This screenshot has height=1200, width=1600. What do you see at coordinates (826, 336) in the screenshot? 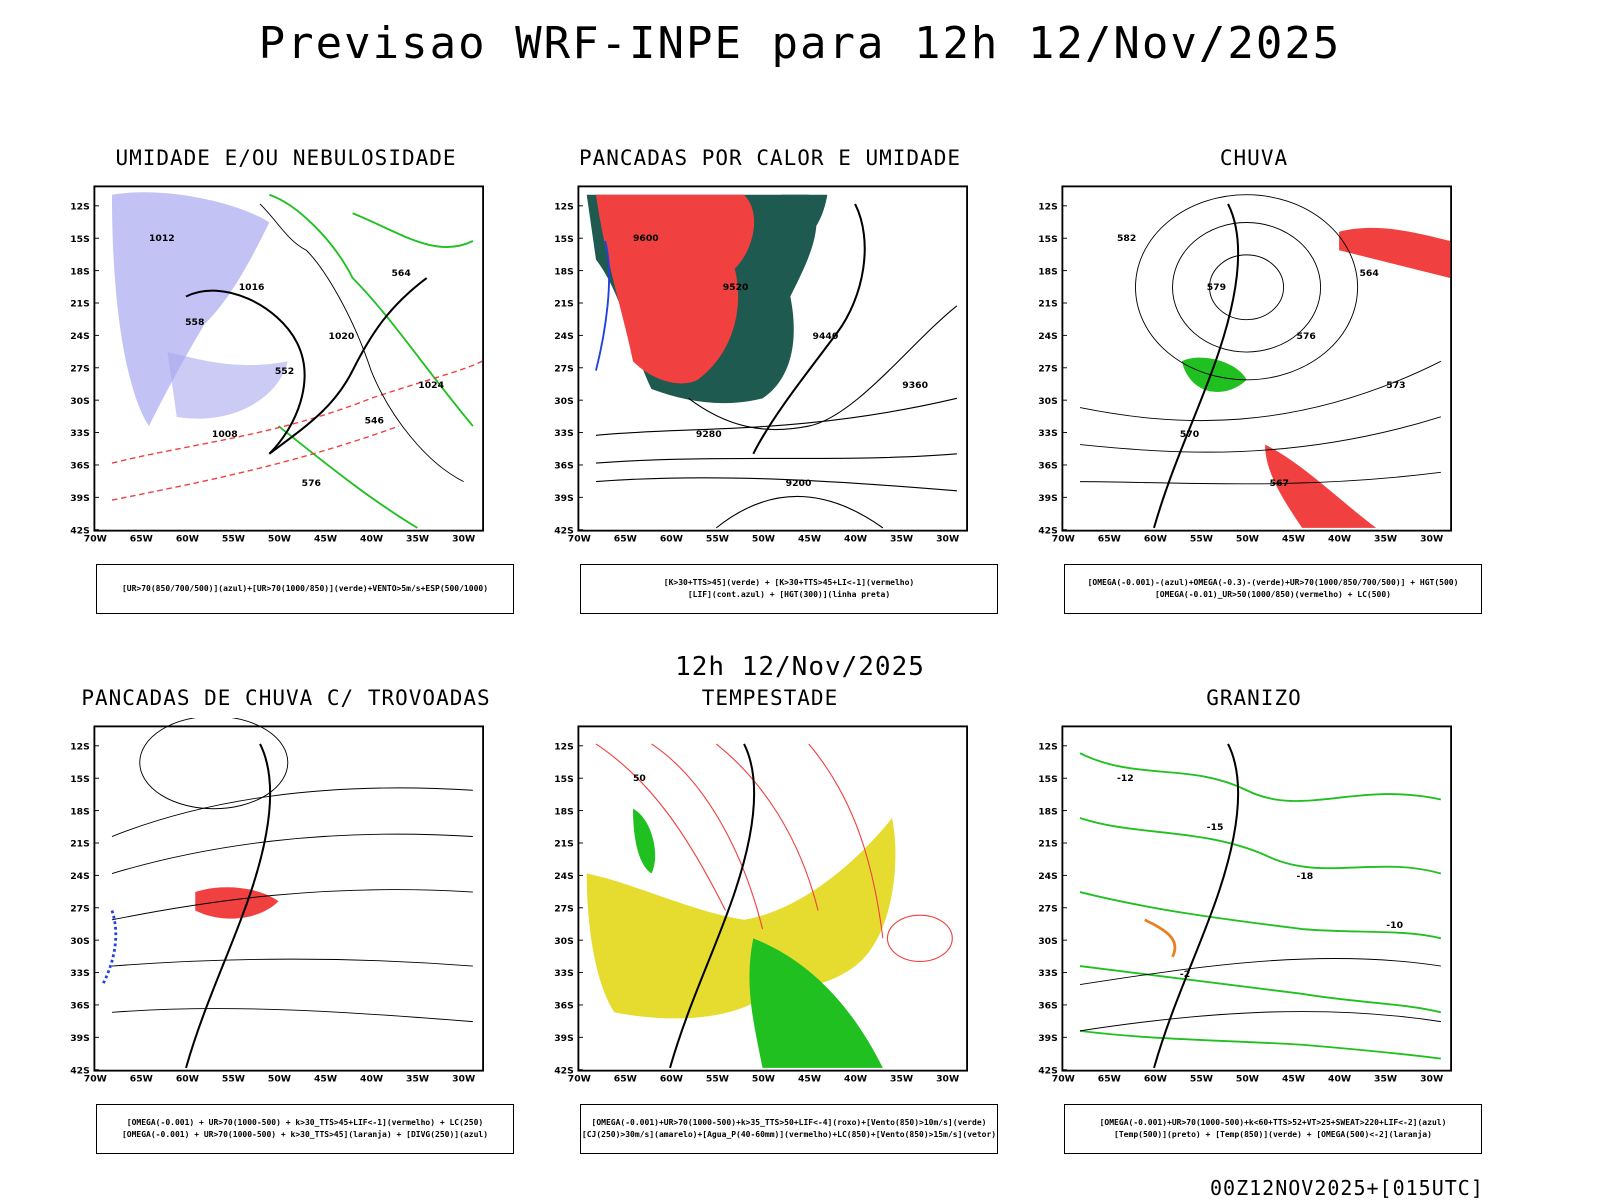
I see `contour-label: 9440` at bounding box center [826, 336].